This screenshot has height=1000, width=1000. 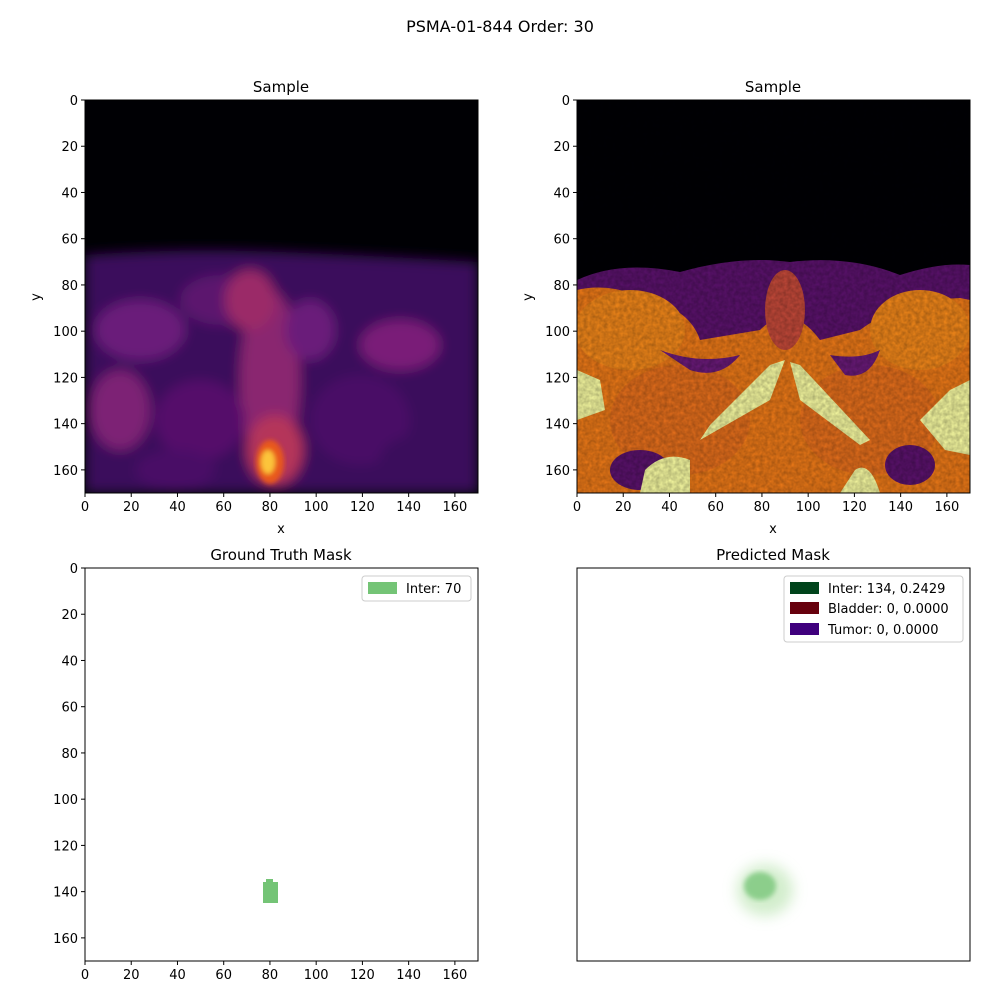 I want to click on legend-label: Tumor: 0, 0.0000, so click(x=882, y=630).